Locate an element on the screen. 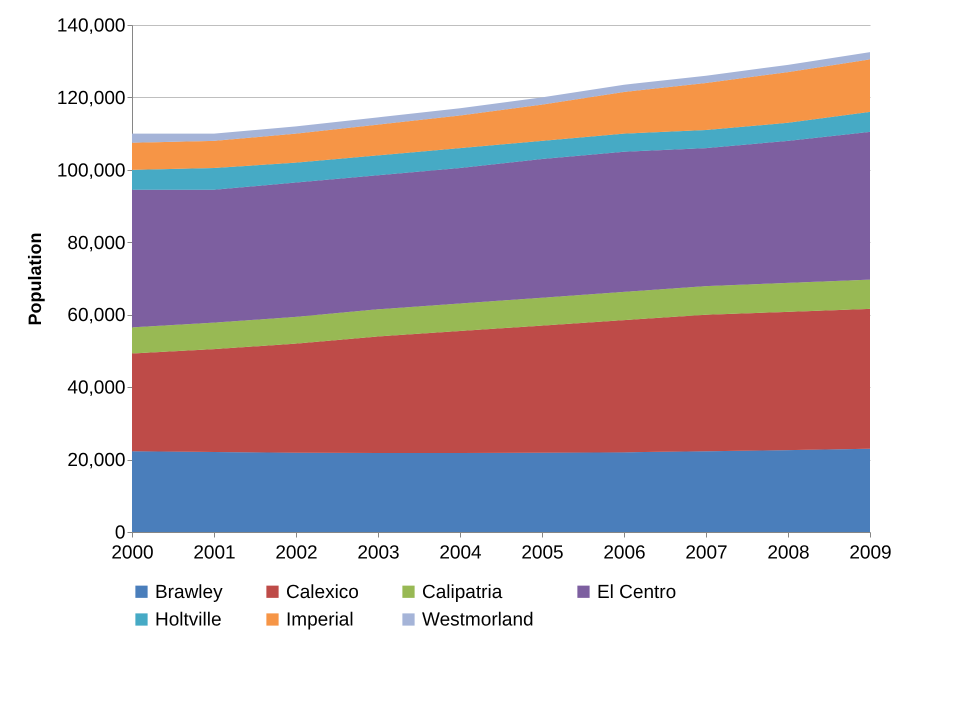 This screenshot has height=705, width=963. y-tick-label: 120,000 is located at coordinates (91, 98).